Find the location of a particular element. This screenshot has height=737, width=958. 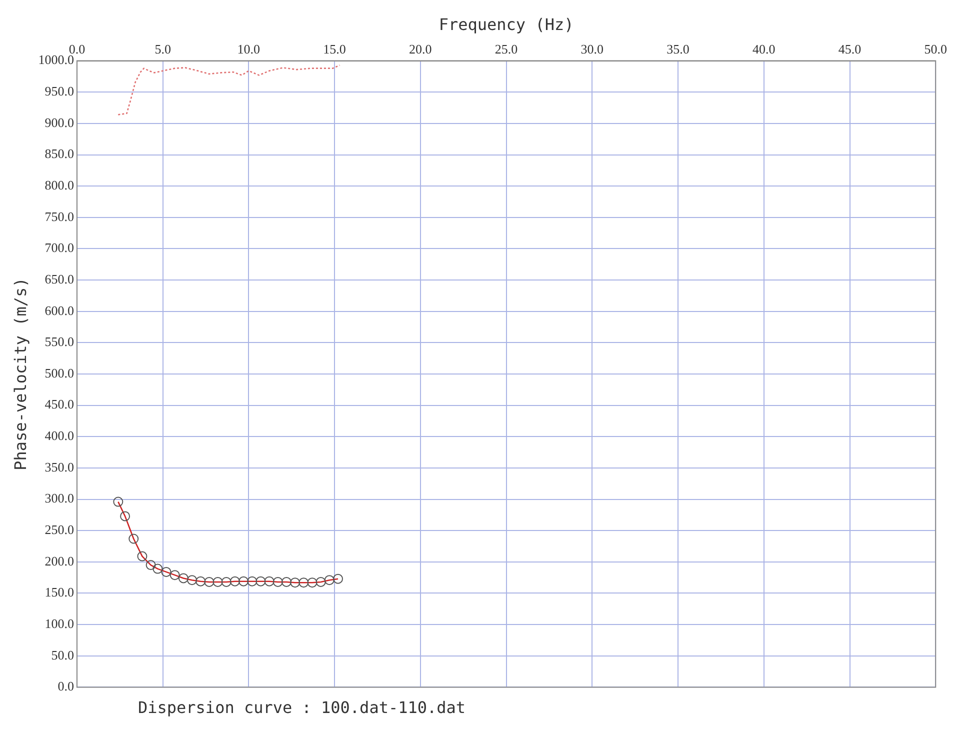

y-tick-label: 300.0 is located at coordinates (59, 498).